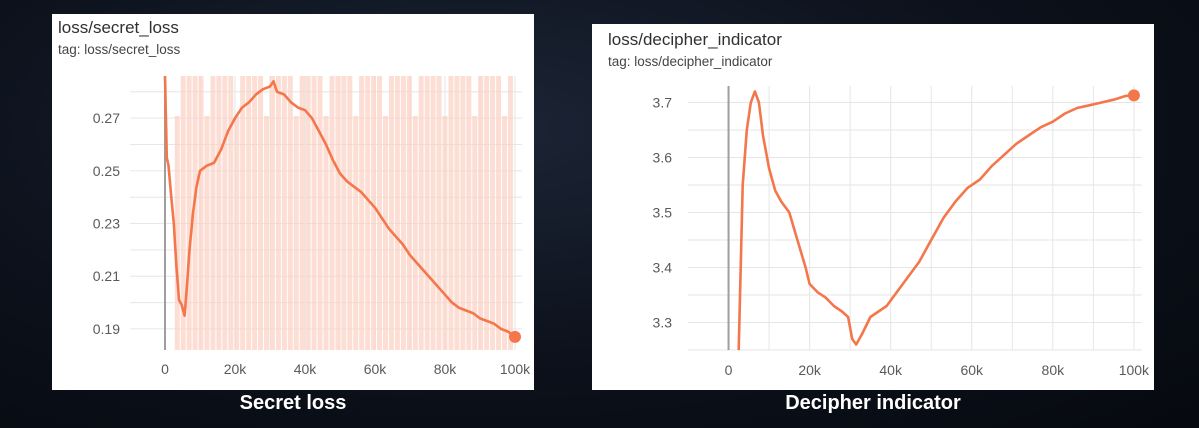 This screenshot has width=1199, height=428. I want to click on y-tick-label: 0.23, so click(106, 224).